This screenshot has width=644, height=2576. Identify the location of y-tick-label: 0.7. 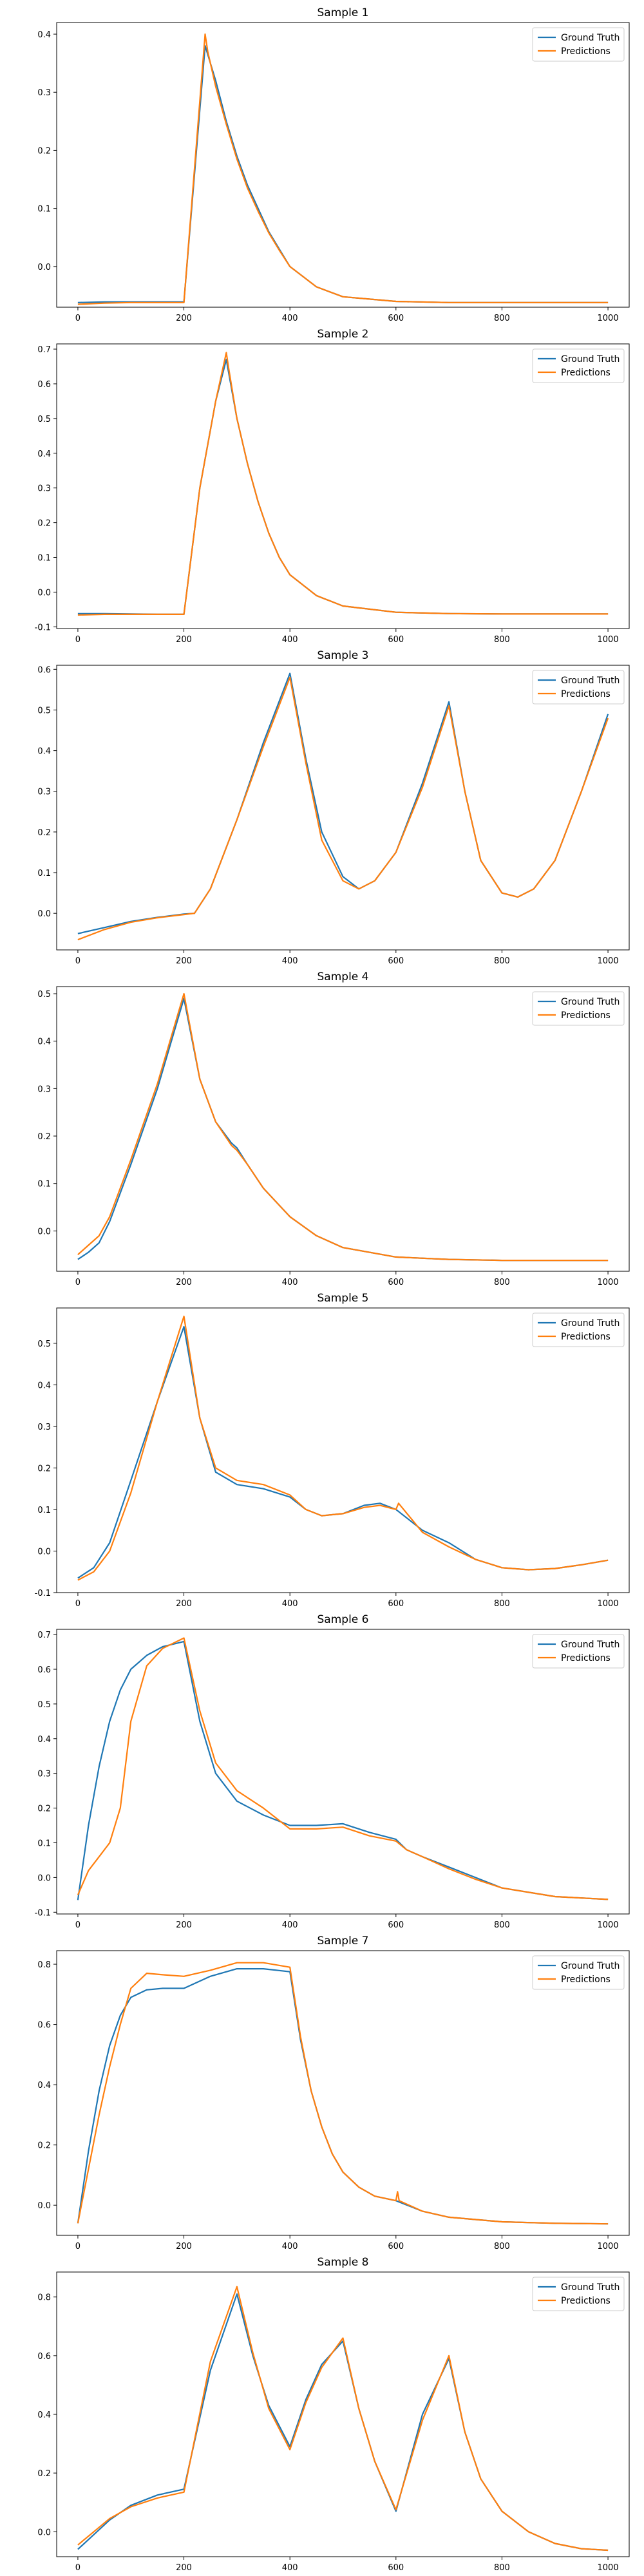
(44, 350).